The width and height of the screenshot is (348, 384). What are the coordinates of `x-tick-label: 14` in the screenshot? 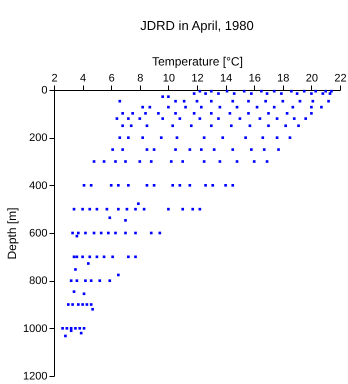 It's located at (226, 78).